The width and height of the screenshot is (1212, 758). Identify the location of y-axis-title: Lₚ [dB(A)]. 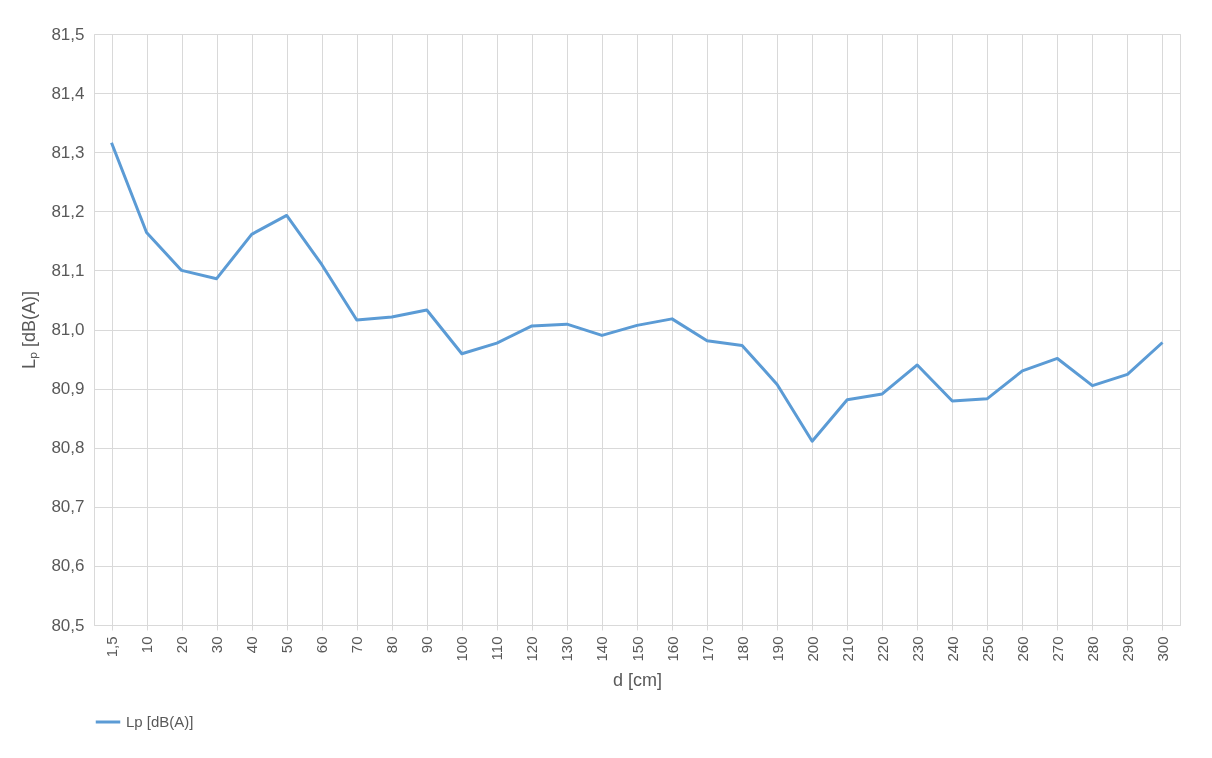
(30, 330).